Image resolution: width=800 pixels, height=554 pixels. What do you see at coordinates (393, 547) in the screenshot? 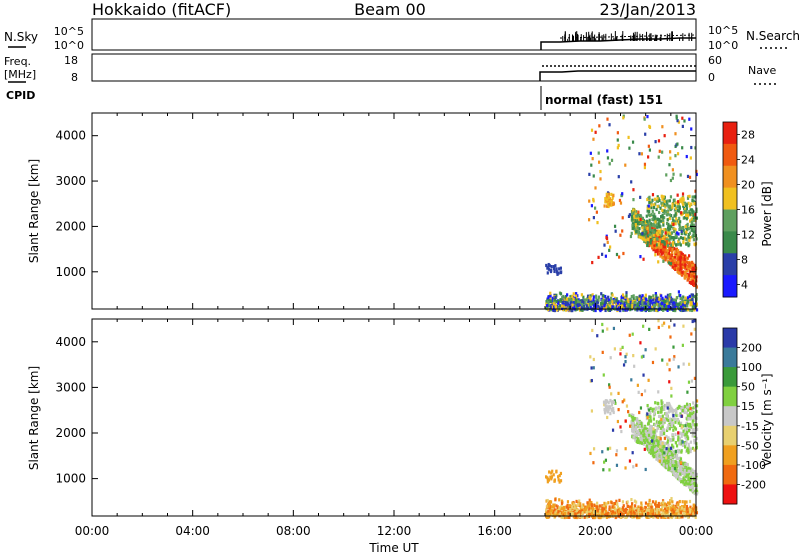
I see `x-axis-label: Time UT` at bounding box center [393, 547].